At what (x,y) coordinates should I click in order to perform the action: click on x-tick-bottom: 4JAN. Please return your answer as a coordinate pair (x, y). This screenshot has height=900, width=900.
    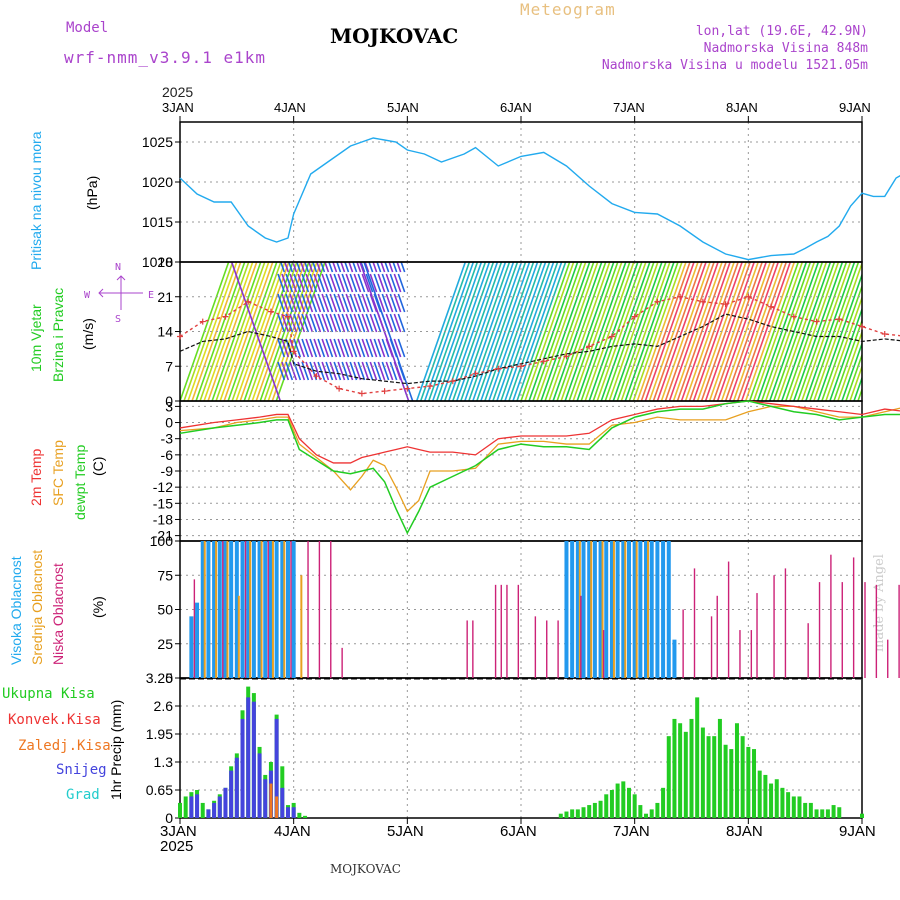
    Looking at the image, I should click on (292, 831).